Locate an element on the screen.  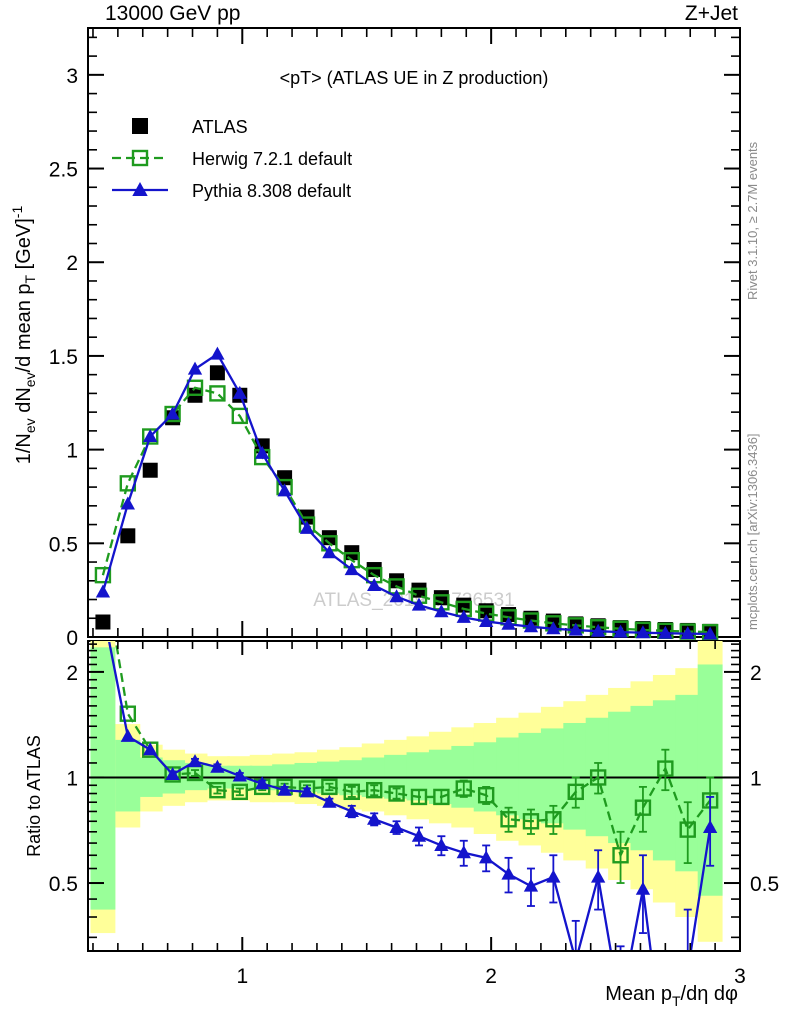
xlabel-part-b: /dη dφ is located at coordinates (709, 994).